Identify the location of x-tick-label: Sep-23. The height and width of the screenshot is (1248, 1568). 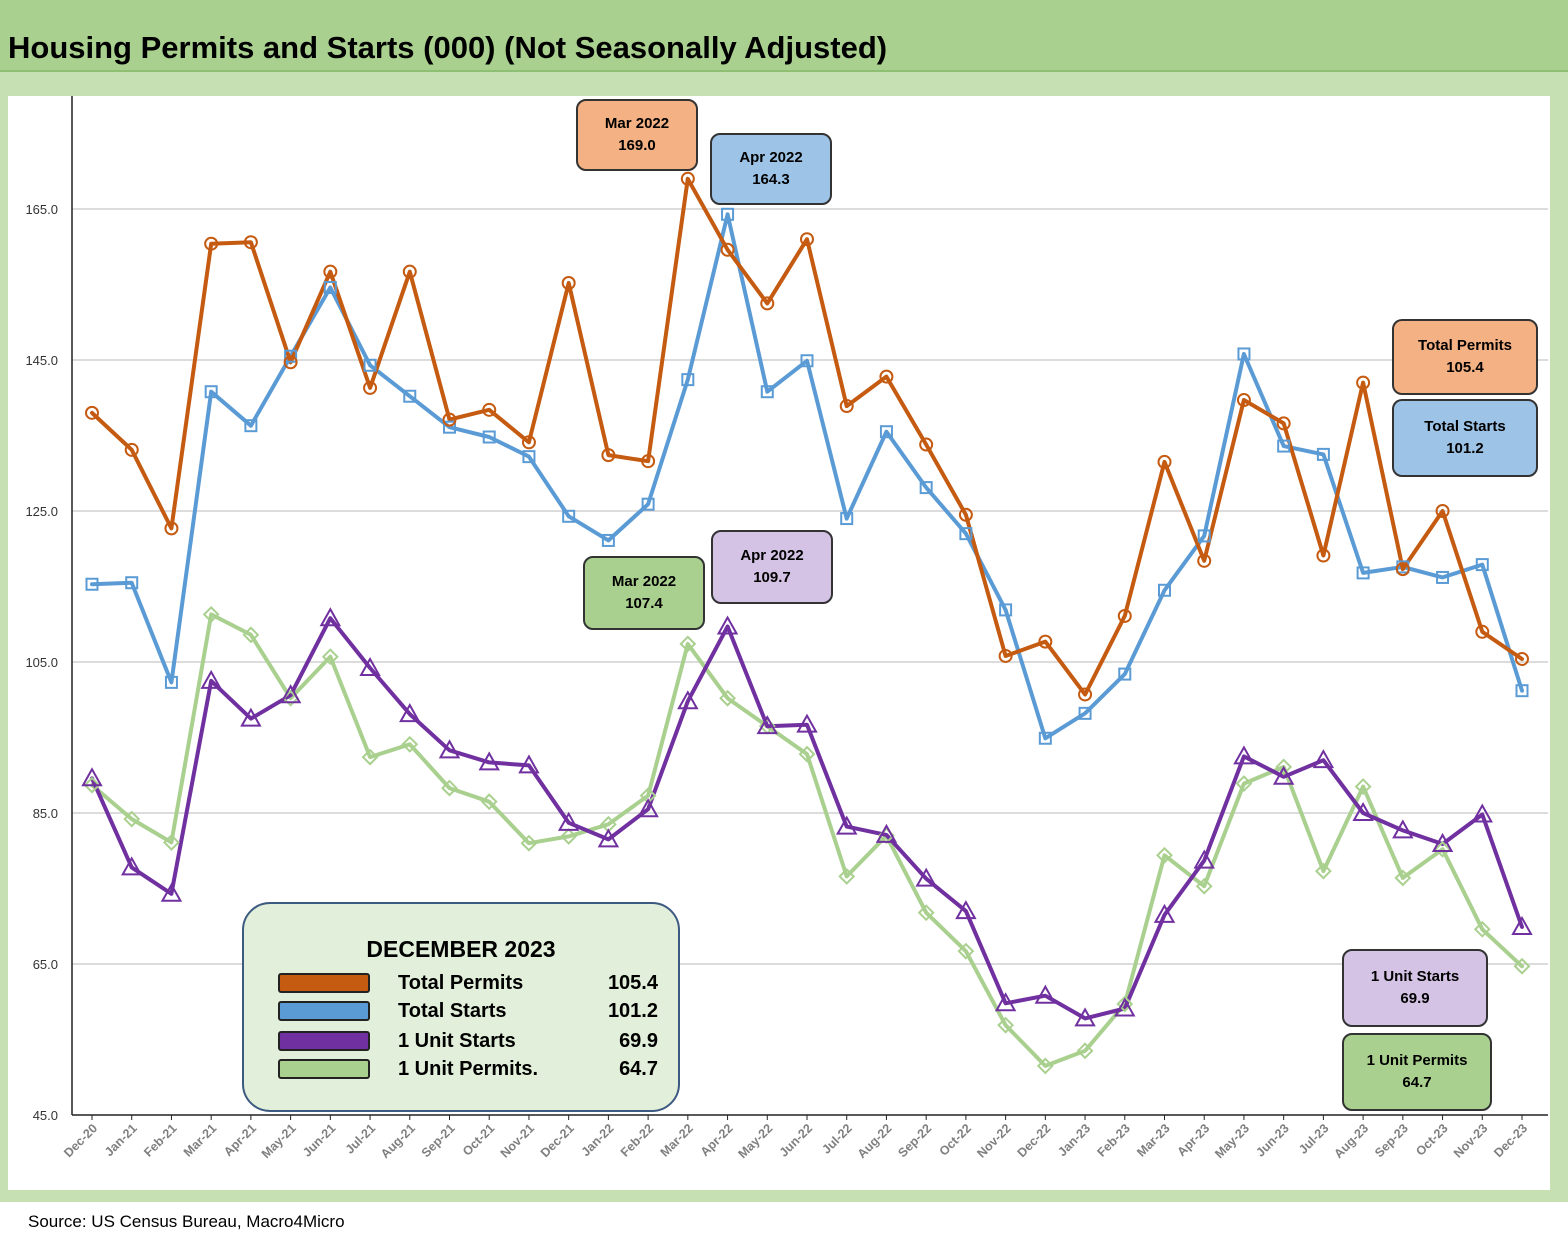
(1391, 1140).